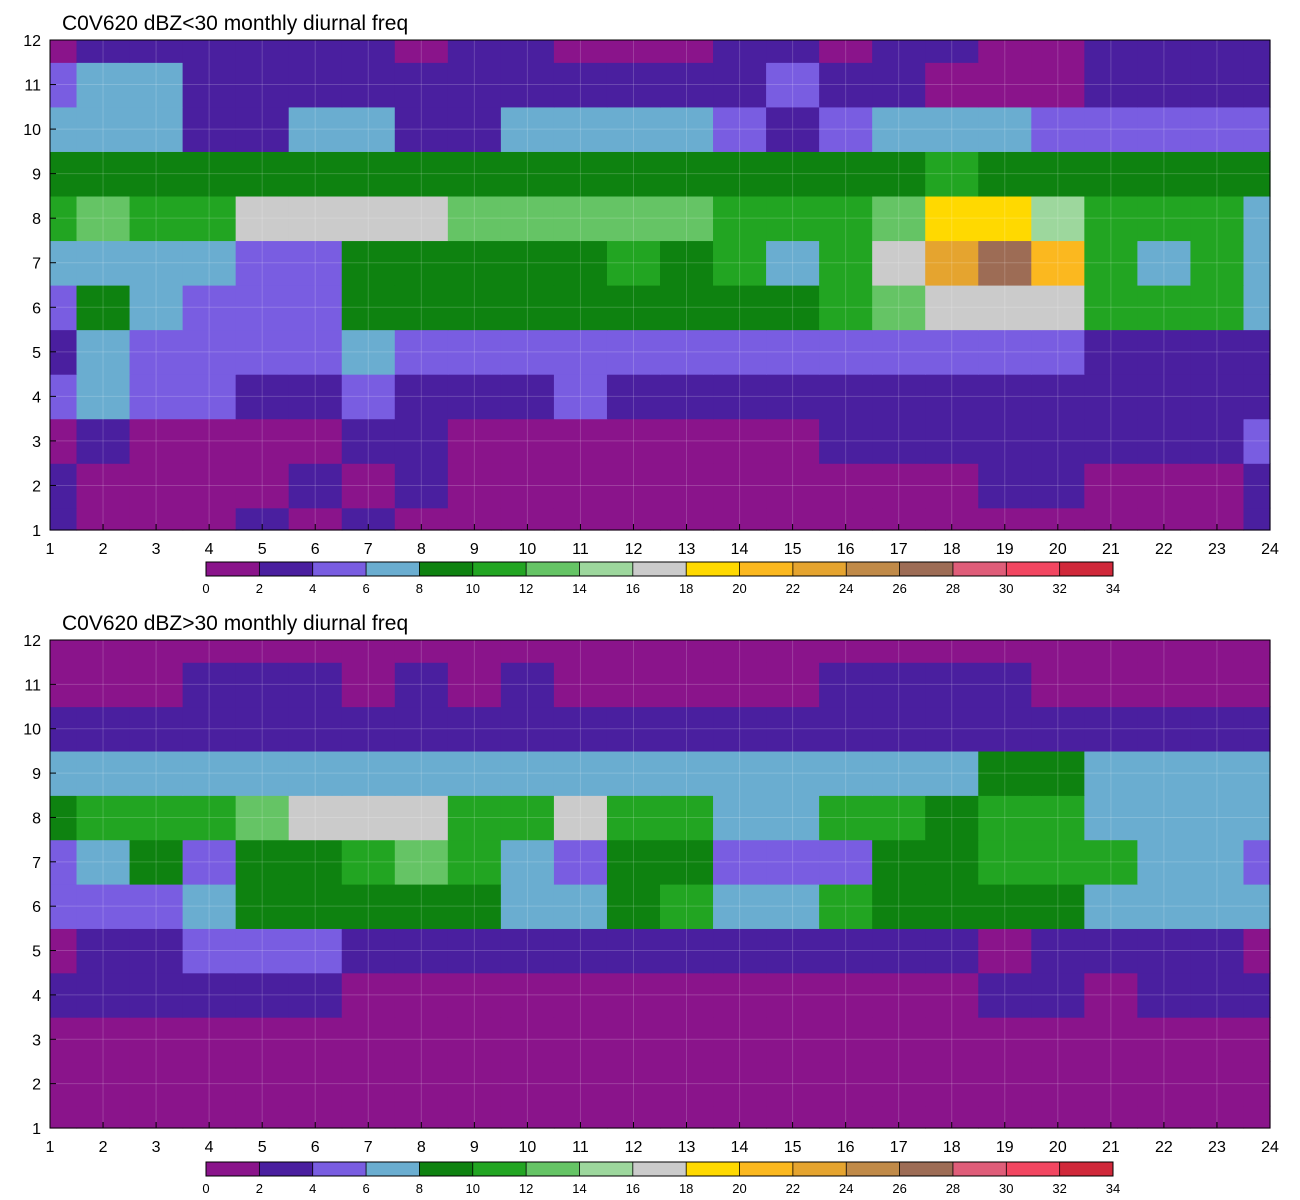 This screenshot has height=1200, width=1300. Describe the element at coordinates (1058, 1147) in the screenshot. I see `x-tick-label: 20` at that location.